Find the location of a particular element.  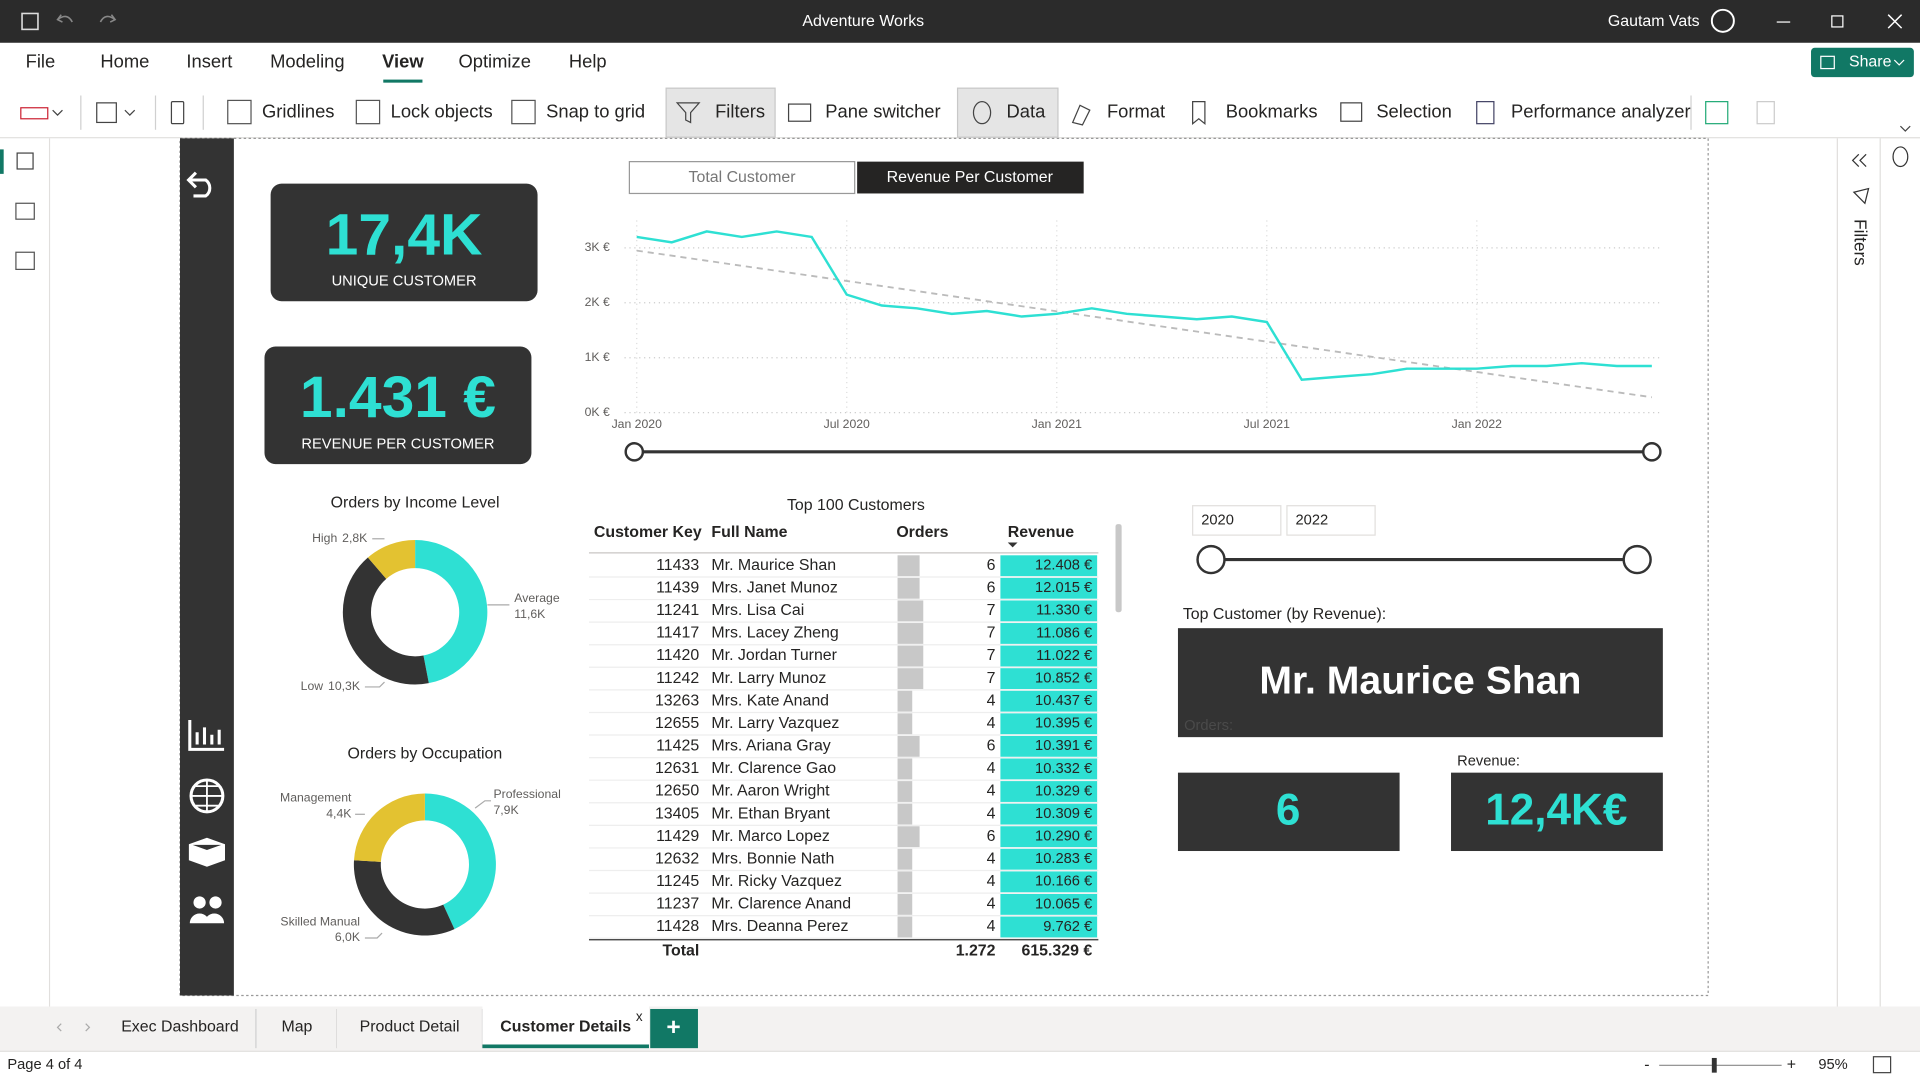

model-view-icon is located at coordinates (25, 260).